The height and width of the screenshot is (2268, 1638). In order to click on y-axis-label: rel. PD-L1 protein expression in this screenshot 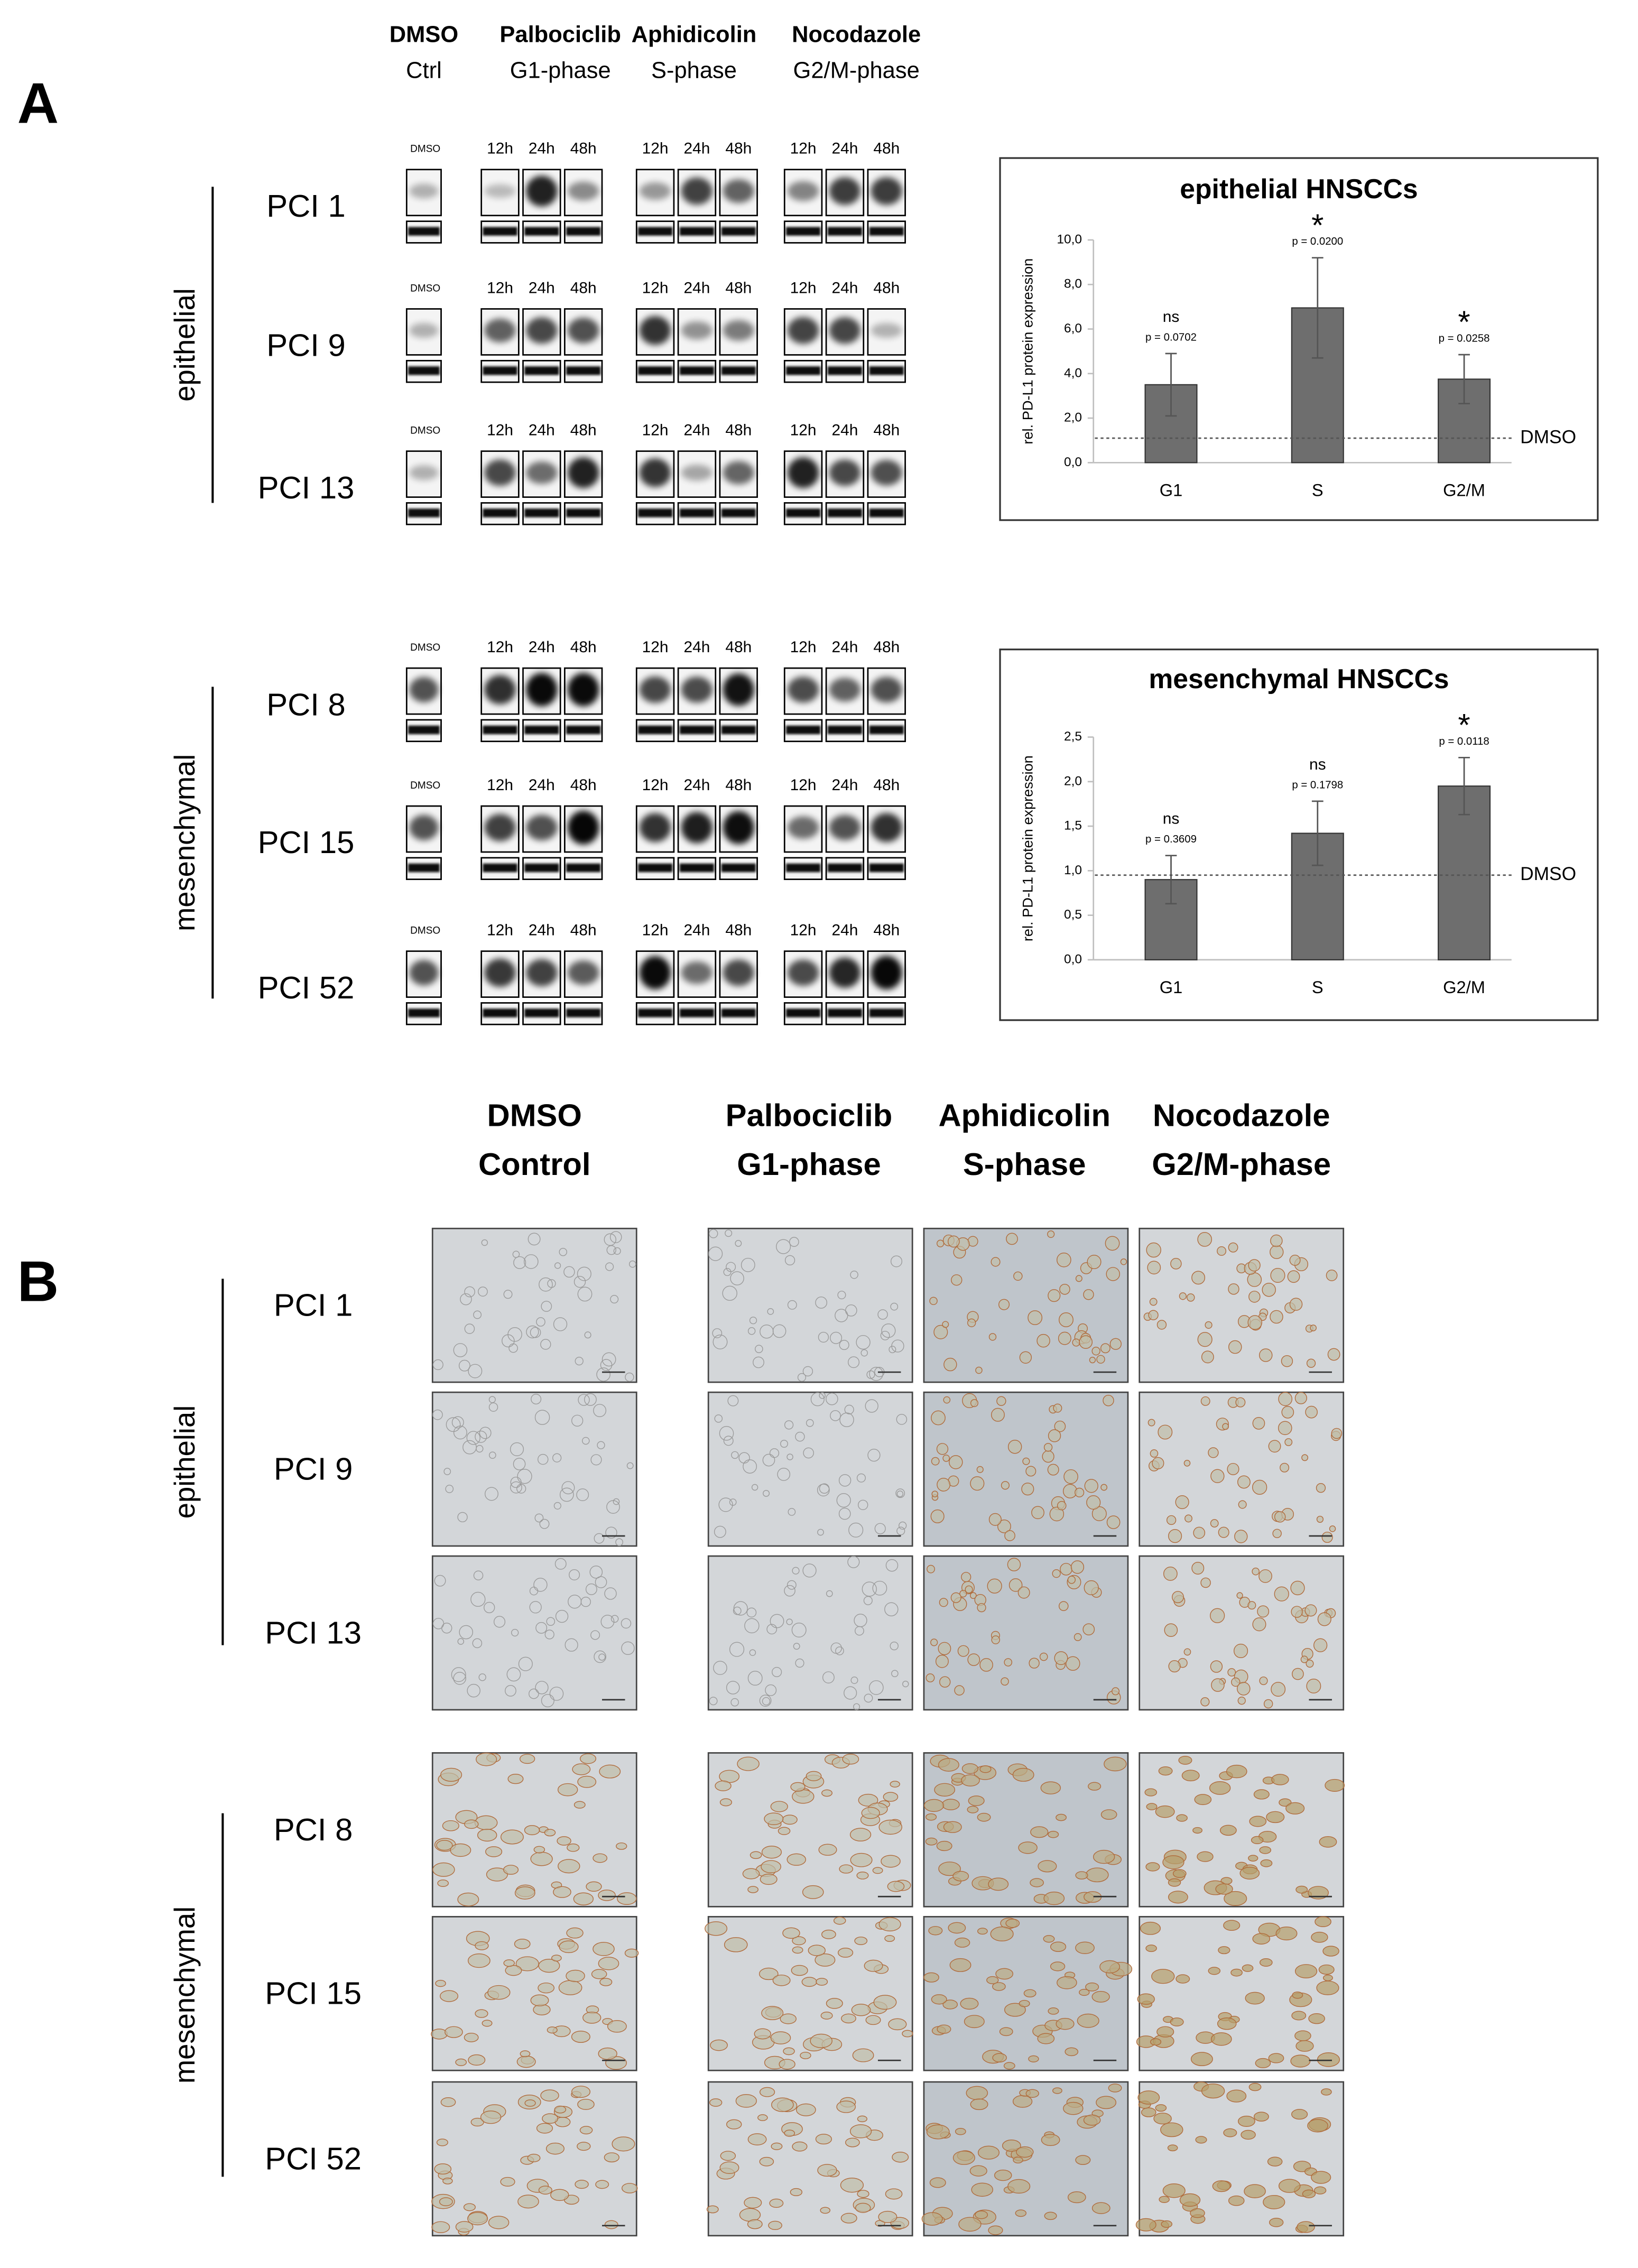, I will do `click(1028, 848)`.